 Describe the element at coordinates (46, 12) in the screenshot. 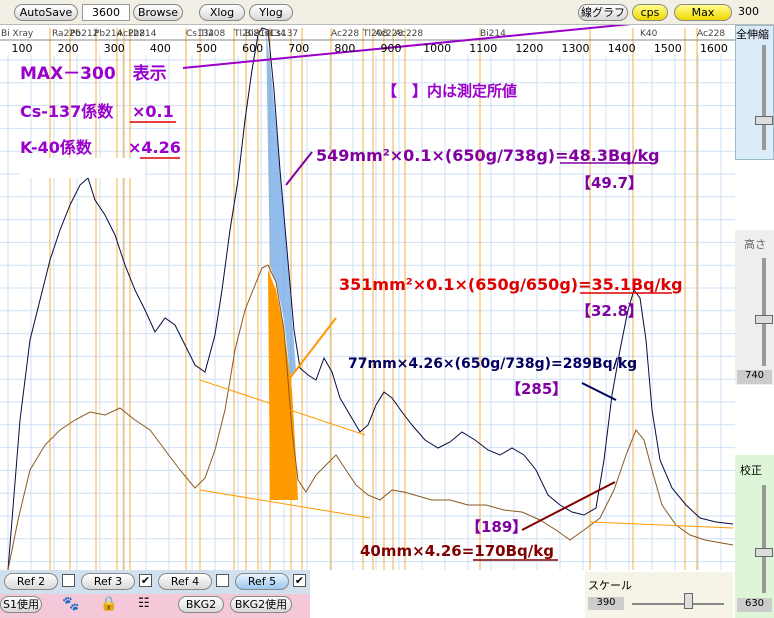

I see `autosave-button: AutoSave` at that location.